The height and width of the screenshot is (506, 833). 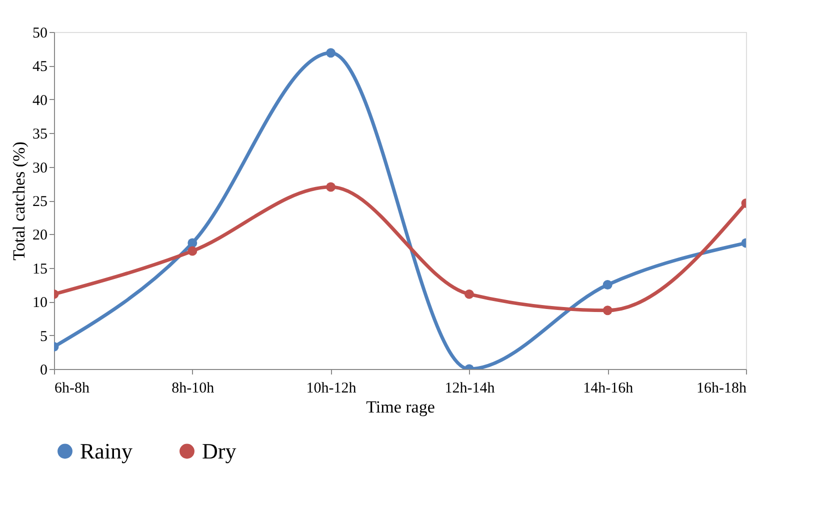 What do you see at coordinates (44, 370) in the screenshot?
I see `y-tick-label: 0` at bounding box center [44, 370].